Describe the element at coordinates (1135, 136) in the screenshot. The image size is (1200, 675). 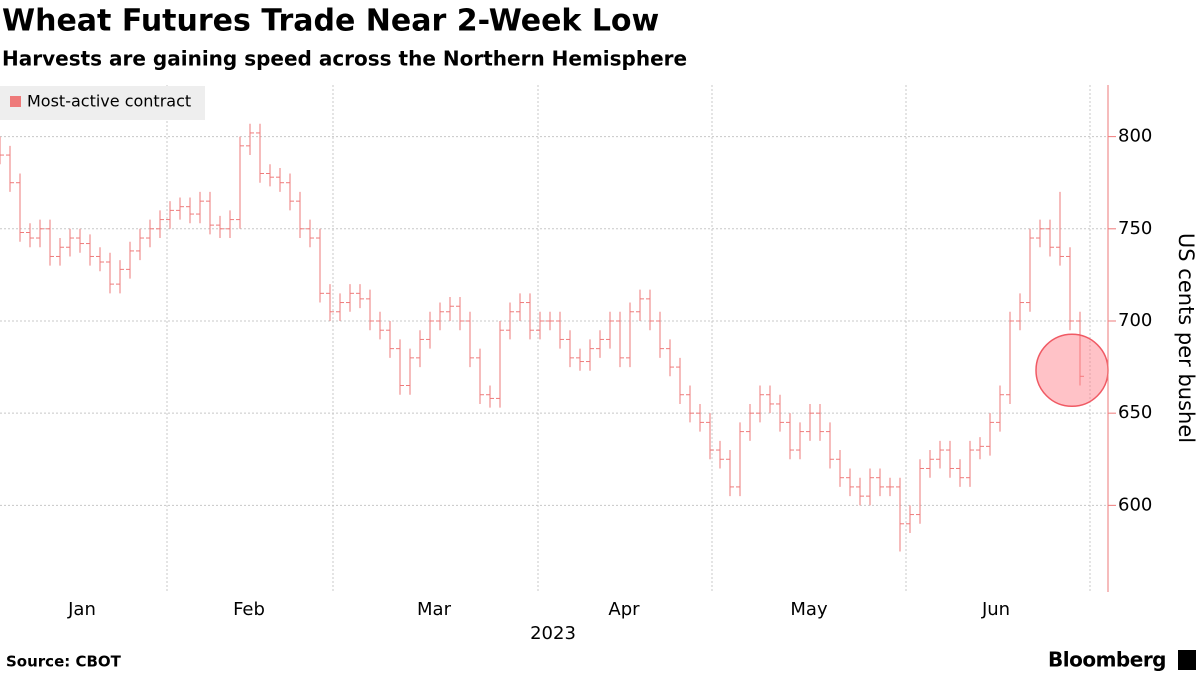
I see `y-tick-label: 800` at that location.